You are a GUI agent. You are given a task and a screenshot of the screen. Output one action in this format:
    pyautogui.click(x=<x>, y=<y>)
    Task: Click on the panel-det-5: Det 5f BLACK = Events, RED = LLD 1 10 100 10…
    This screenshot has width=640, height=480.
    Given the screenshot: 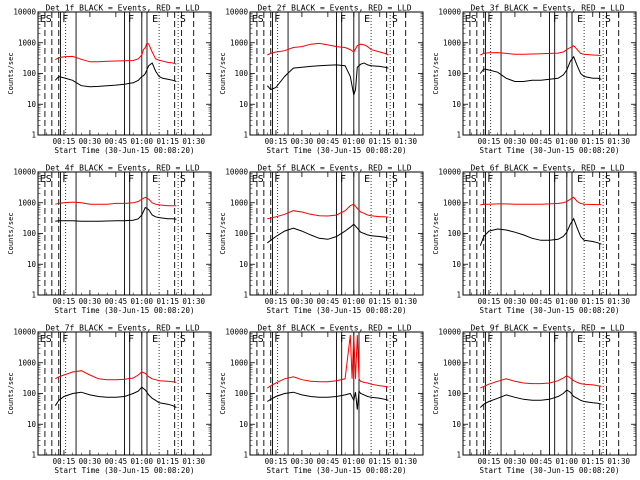 What is the action you would take?
    pyautogui.click(x=321, y=239)
    